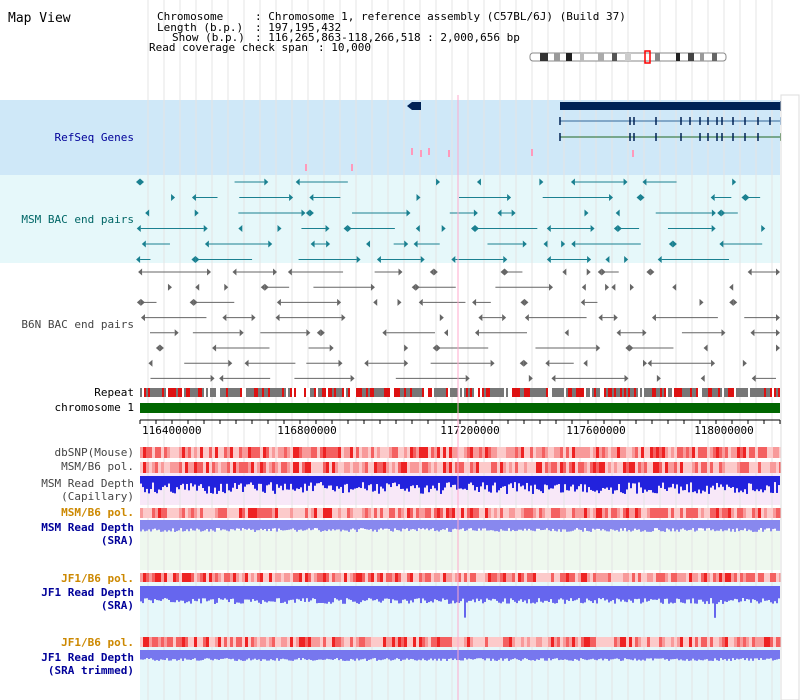 The image size is (800, 700). What do you see at coordinates (460, 485) in the screenshot?
I see `msm-depth-capillary-histogram` at bounding box center [460, 485].